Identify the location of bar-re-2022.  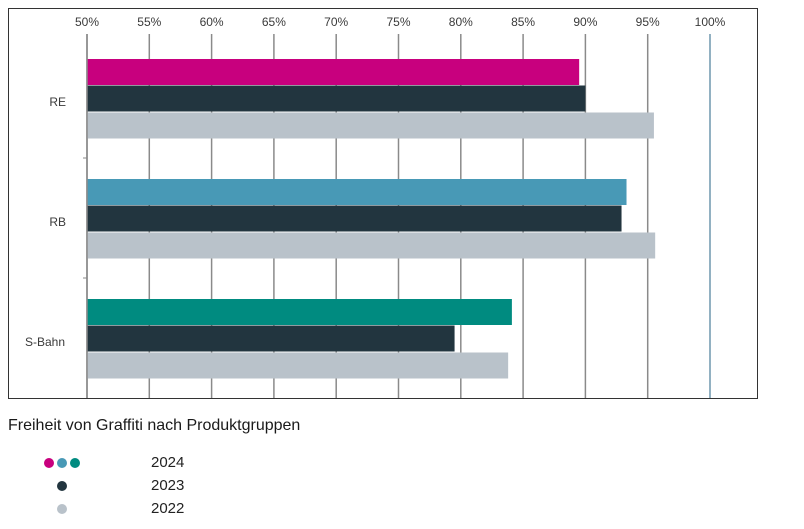
(370, 125).